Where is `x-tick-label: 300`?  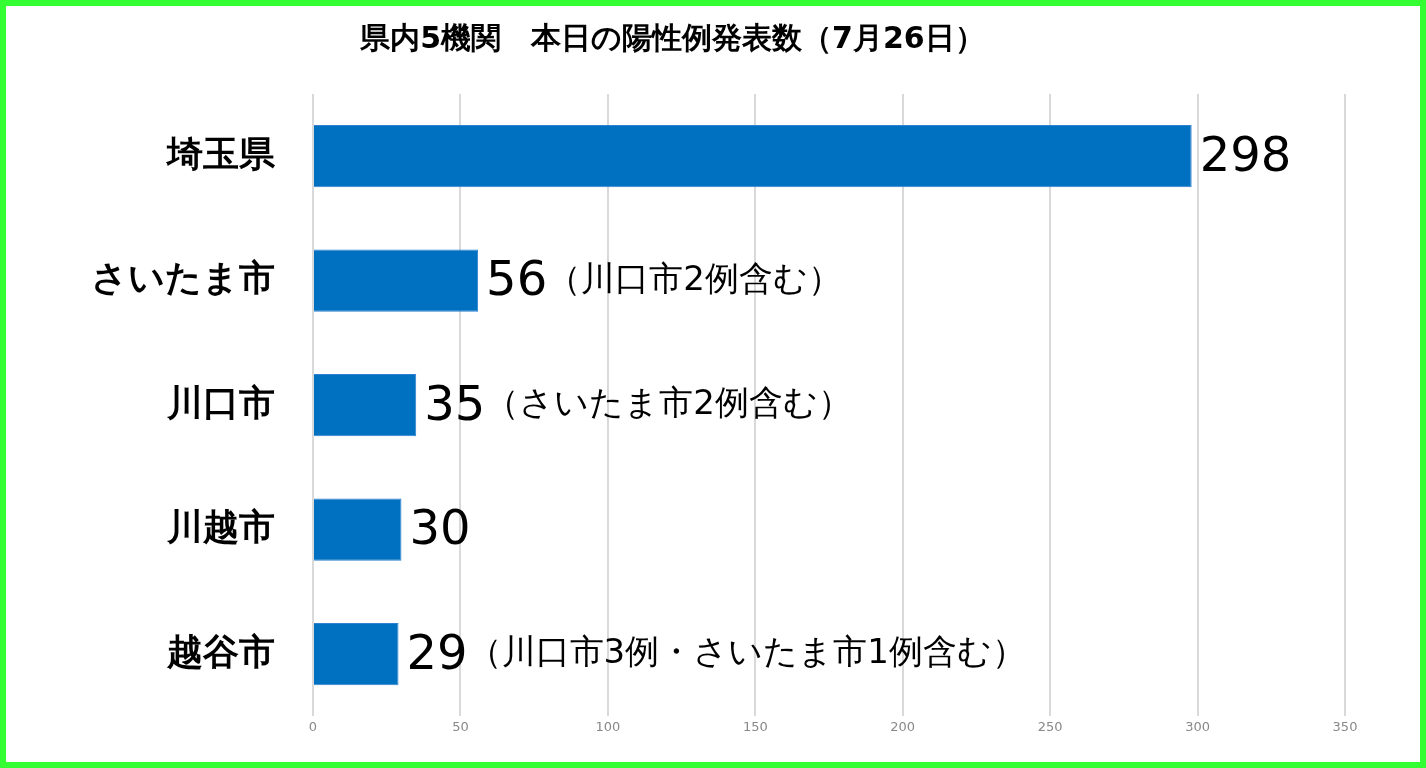
x-tick-label: 300 is located at coordinates (1197, 726).